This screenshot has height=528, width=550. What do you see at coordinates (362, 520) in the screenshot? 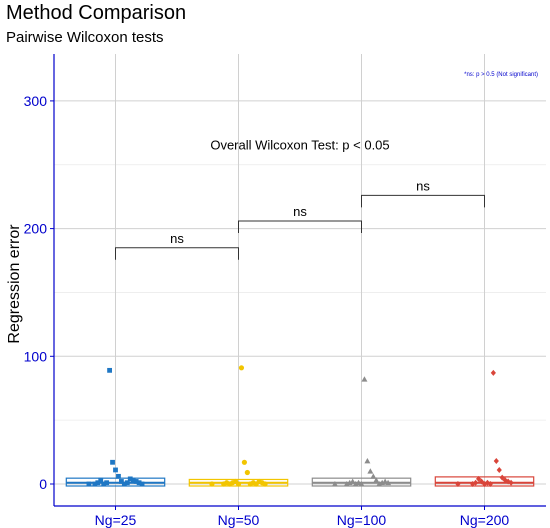
I see `x-tick-label: Ng=100` at bounding box center [362, 520].